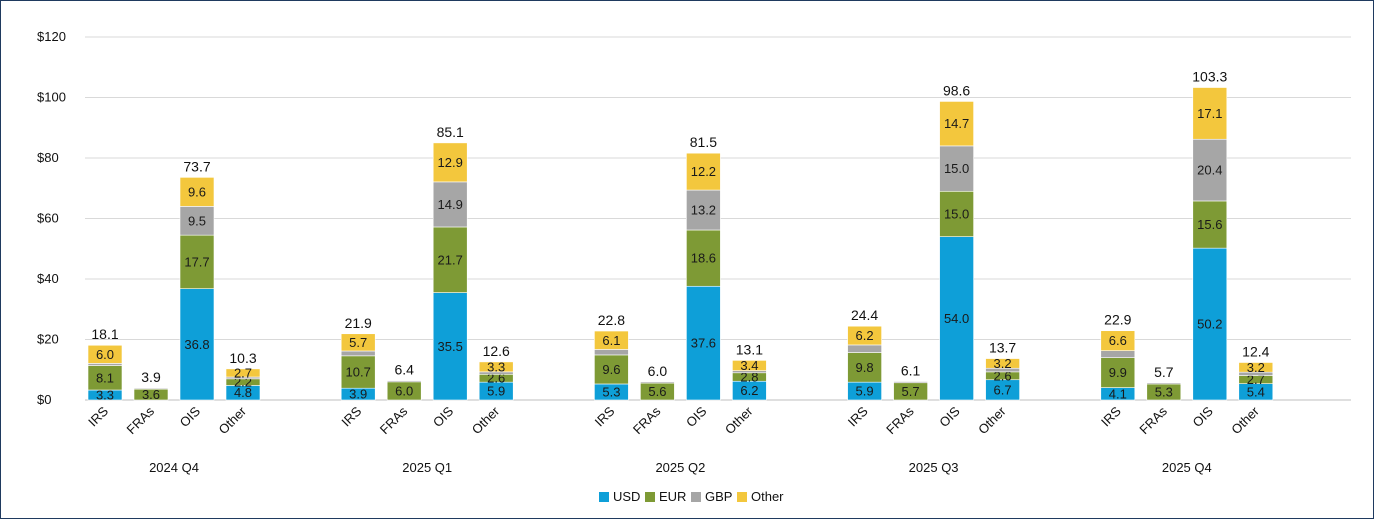 The image size is (1374, 519). What do you see at coordinates (1117, 320) in the screenshot?
I see `bar-total-label: 22.9` at bounding box center [1117, 320].